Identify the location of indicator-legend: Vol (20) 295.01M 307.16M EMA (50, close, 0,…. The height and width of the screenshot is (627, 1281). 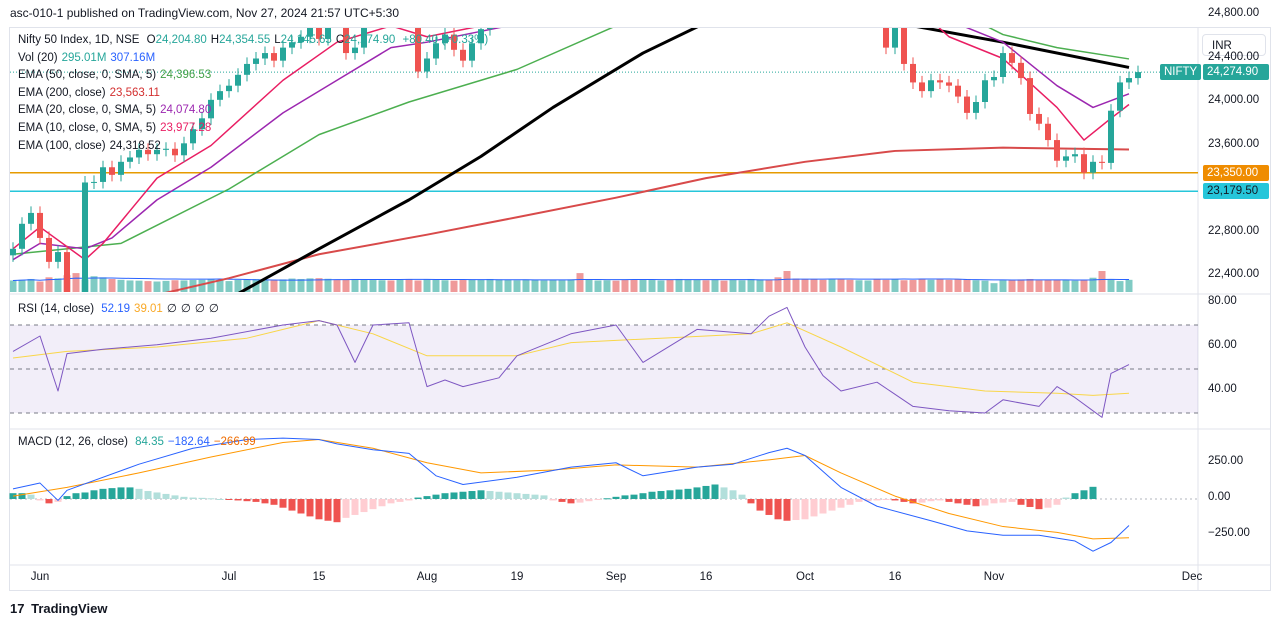
(253, 103).